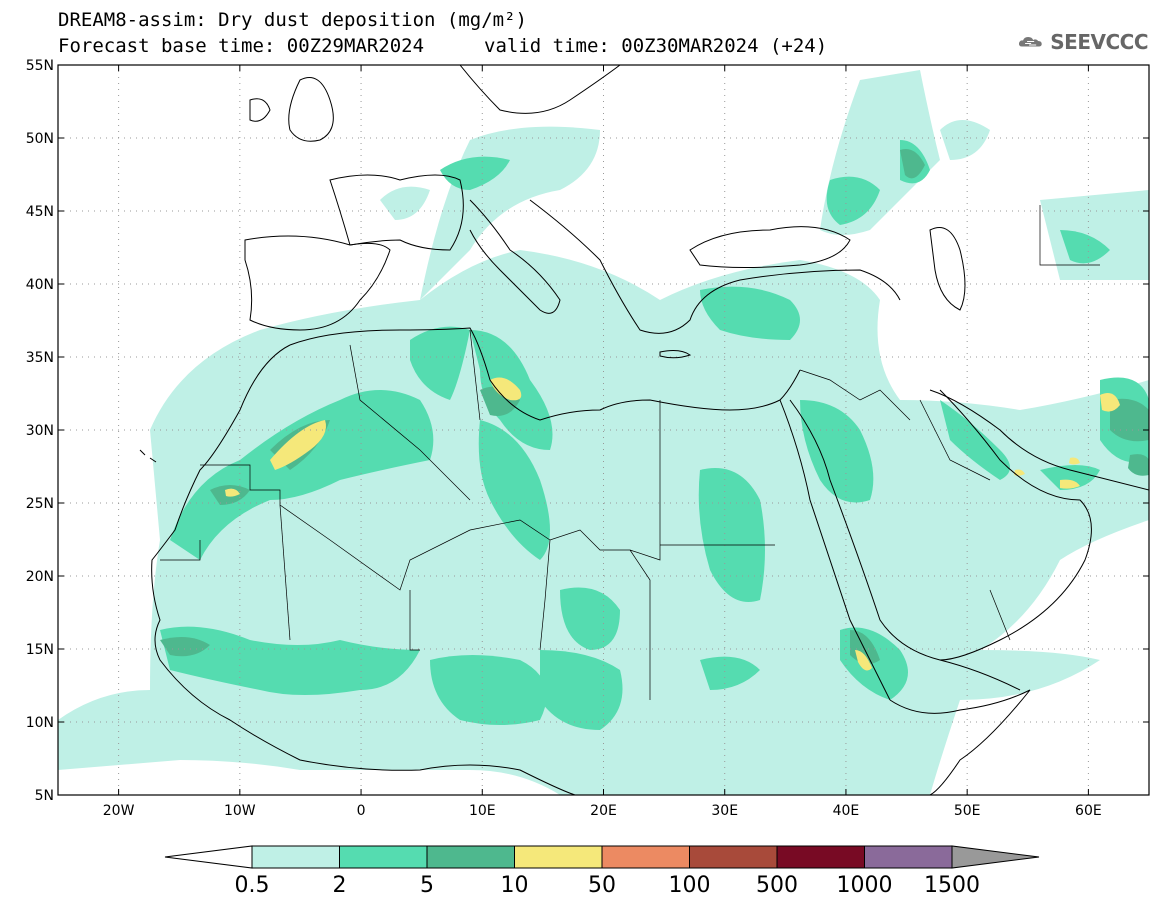 This screenshot has height=907, width=1165. What do you see at coordinates (40, 650) in the screenshot?
I see `lat-tick-label: 15N` at bounding box center [40, 650].